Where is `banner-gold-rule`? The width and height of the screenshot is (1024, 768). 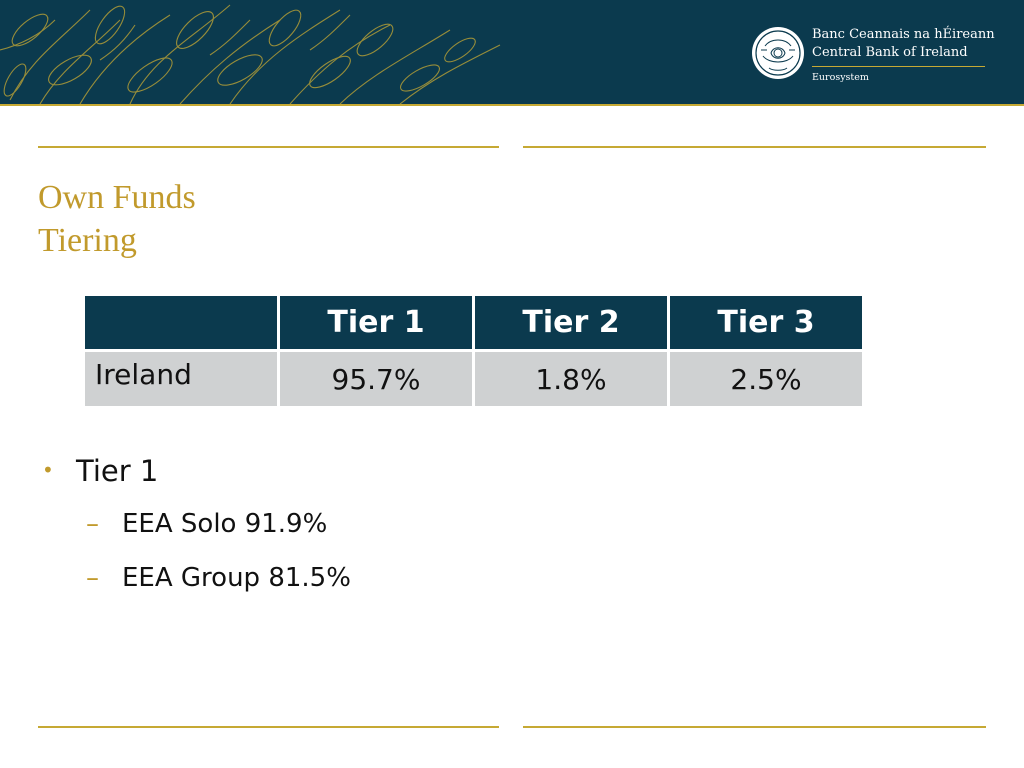
banner-gold-rule is located at coordinates (512, 105).